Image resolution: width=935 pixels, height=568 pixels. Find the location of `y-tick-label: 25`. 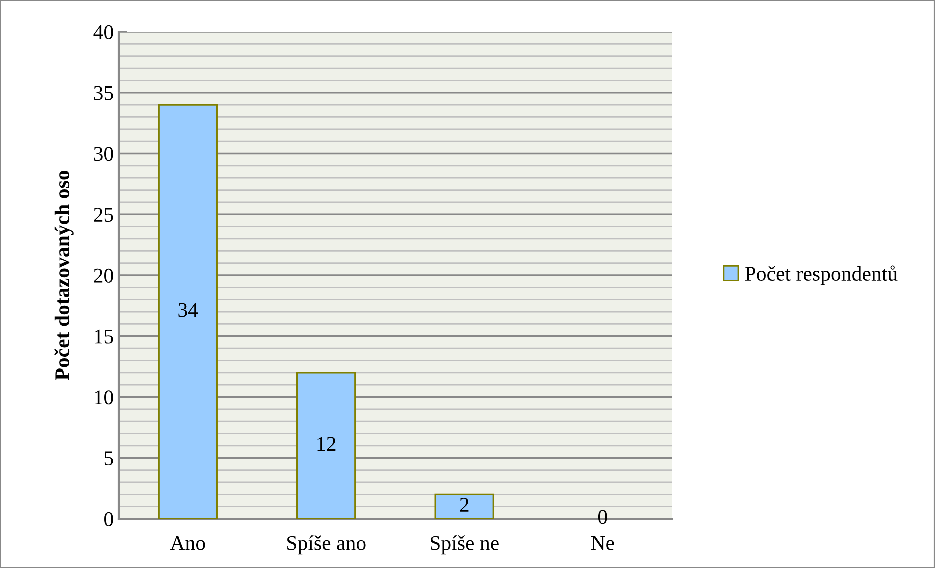

y-tick-label: 25 is located at coordinates (104, 215).